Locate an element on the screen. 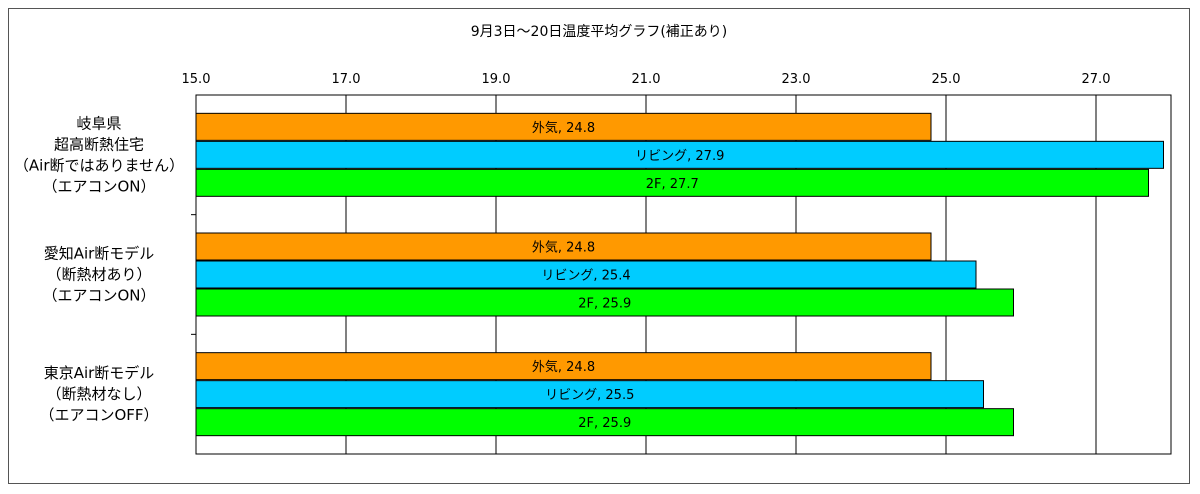 The width and height of the screenshot is (1200, 494). x-tick-label: 25.0 is located at coordinates (946, 79).